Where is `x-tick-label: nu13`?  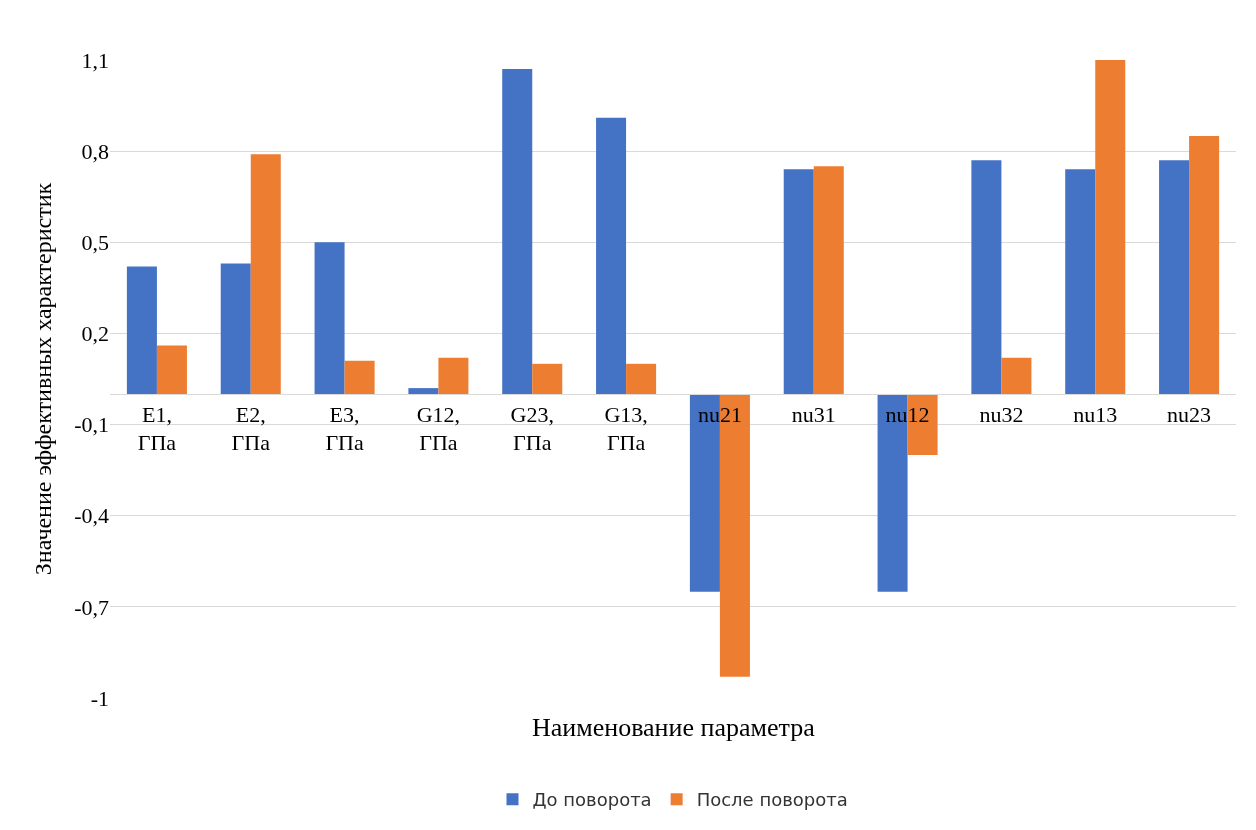
x-tick-label: nu13 is located at coordinates (1095, 414).